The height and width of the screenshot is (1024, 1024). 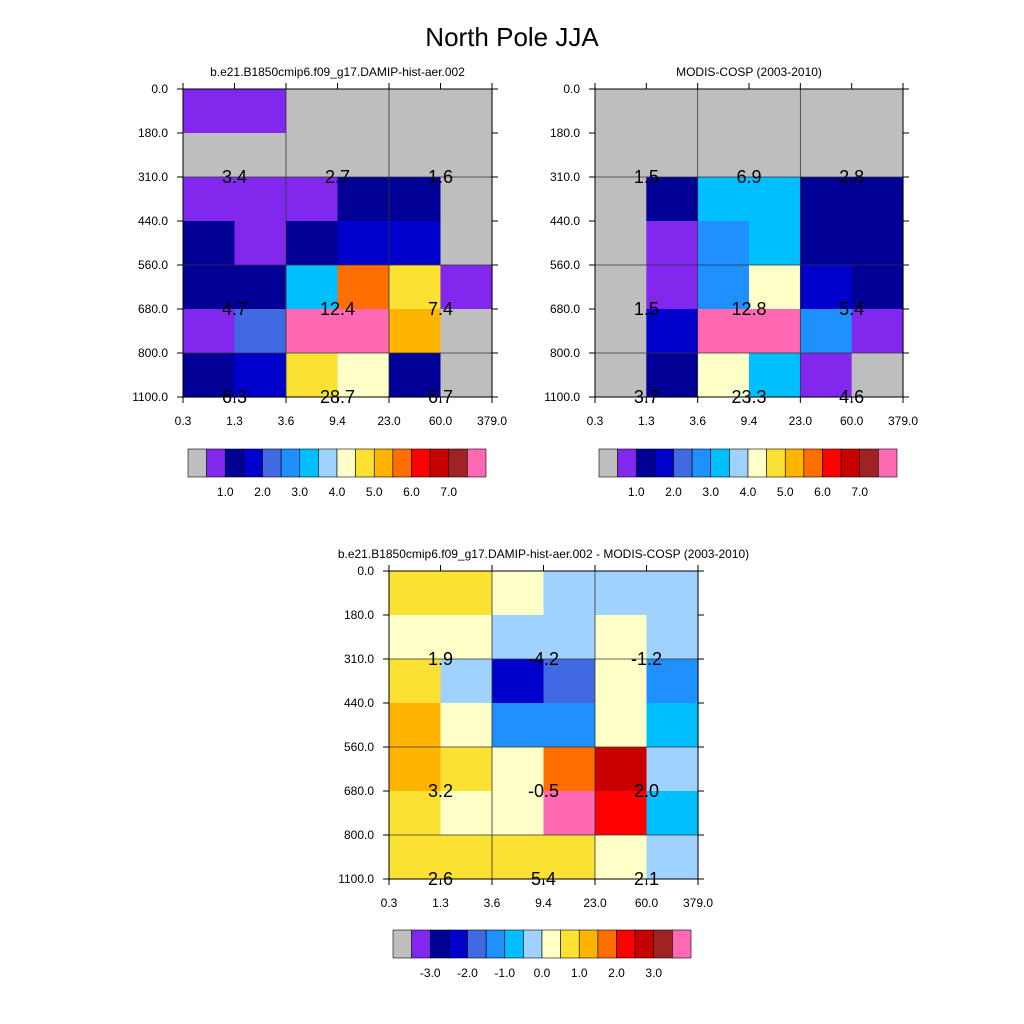 What do you see at coordinates (430, 973) in the screenshot?
I see `colorbar-label: -3.0` at bounding box center [430, 973].